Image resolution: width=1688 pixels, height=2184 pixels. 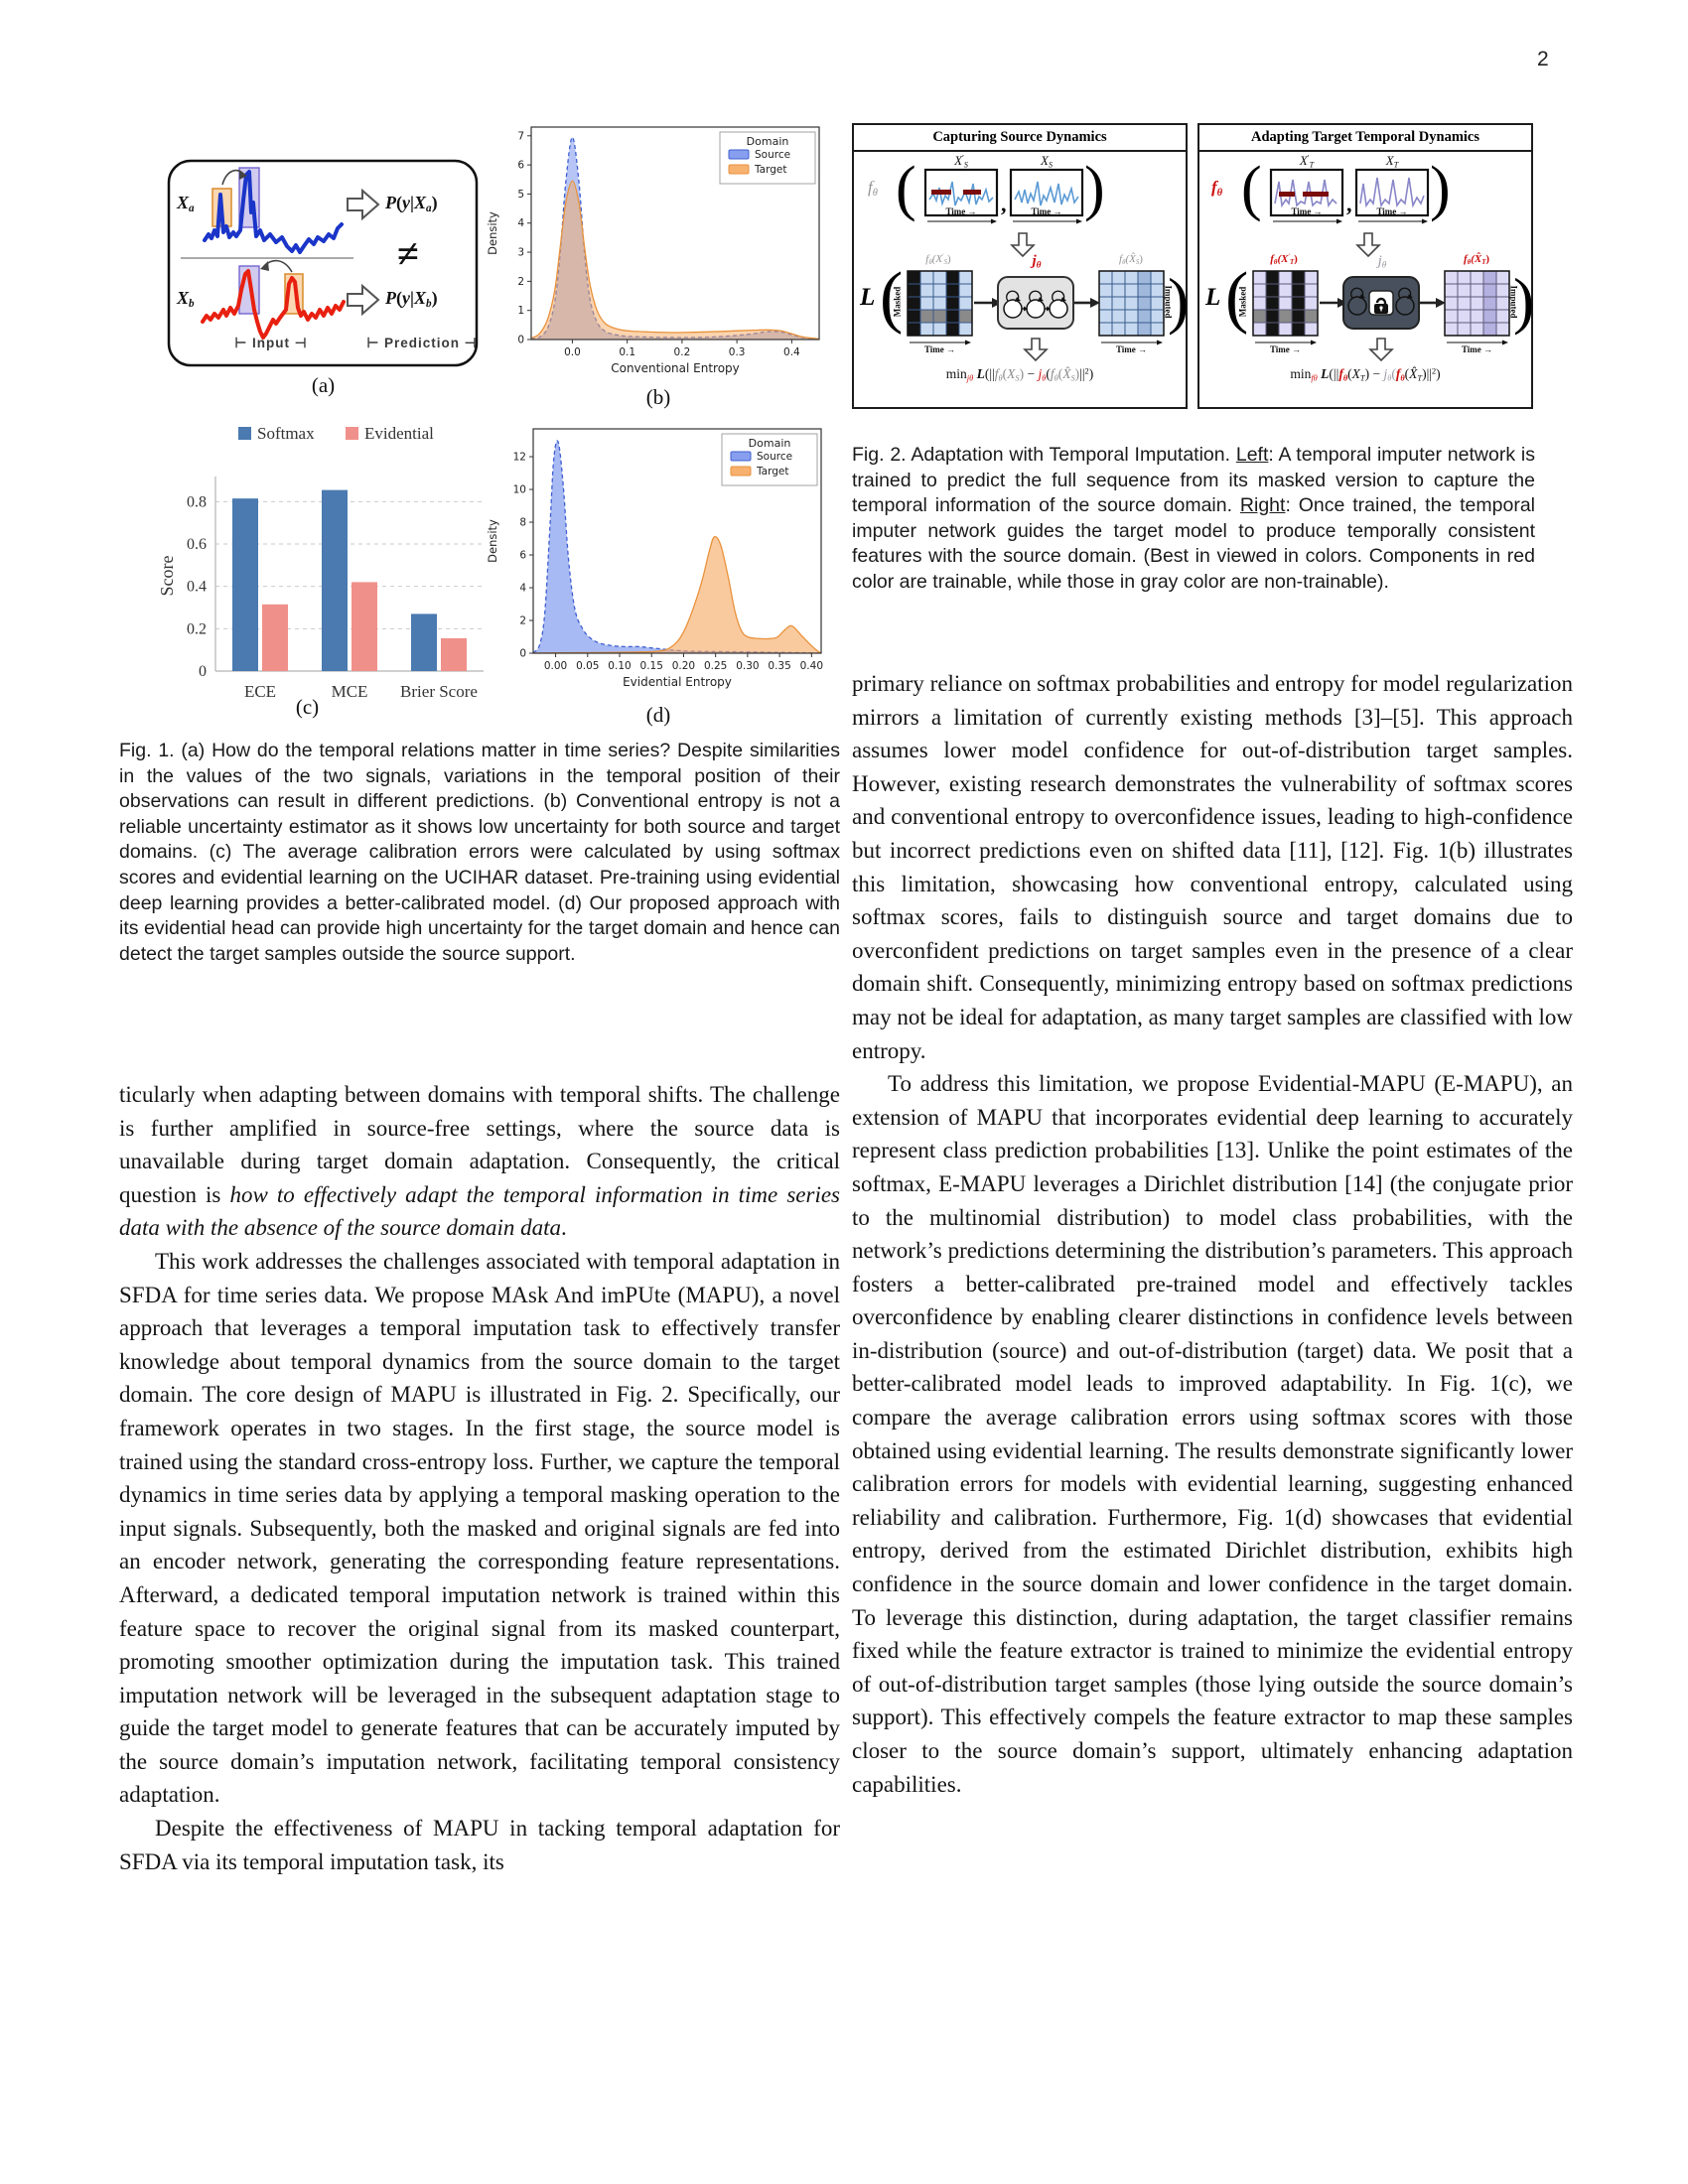 I want to click on lock-icon, so click(x=1381, y=305).